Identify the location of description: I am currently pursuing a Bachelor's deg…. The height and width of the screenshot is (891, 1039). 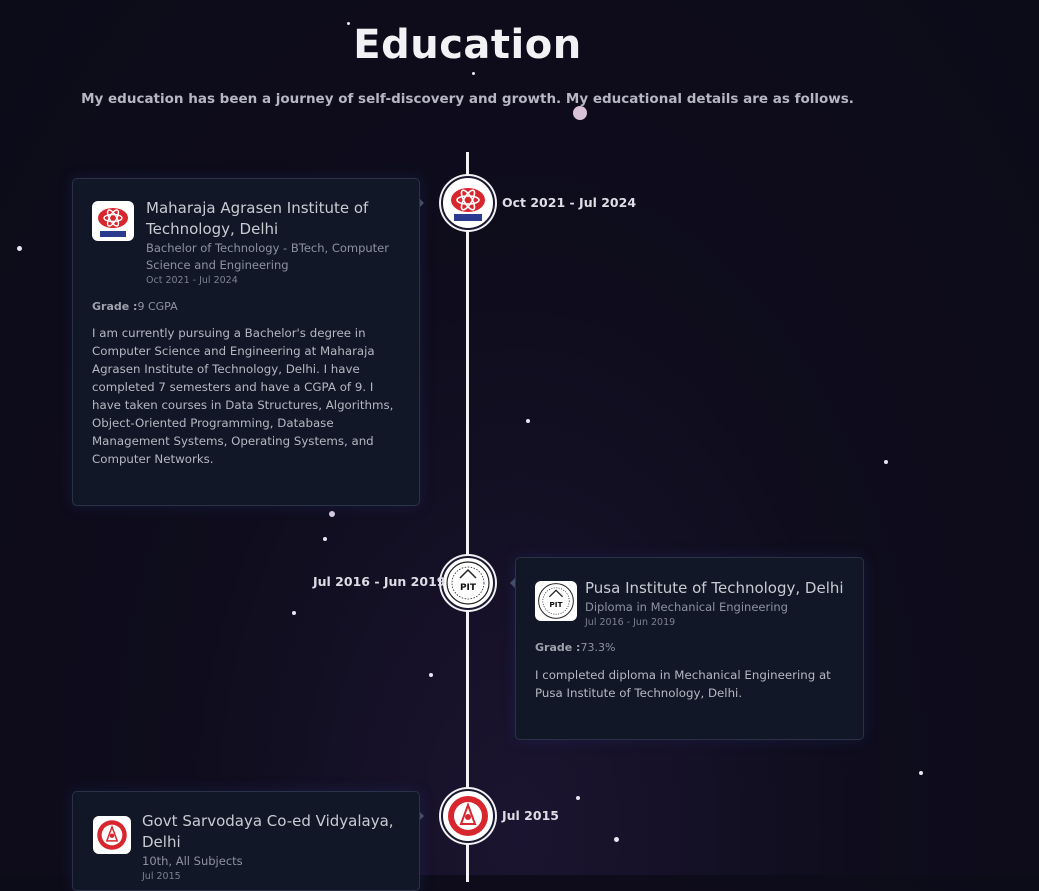
(243, 396).